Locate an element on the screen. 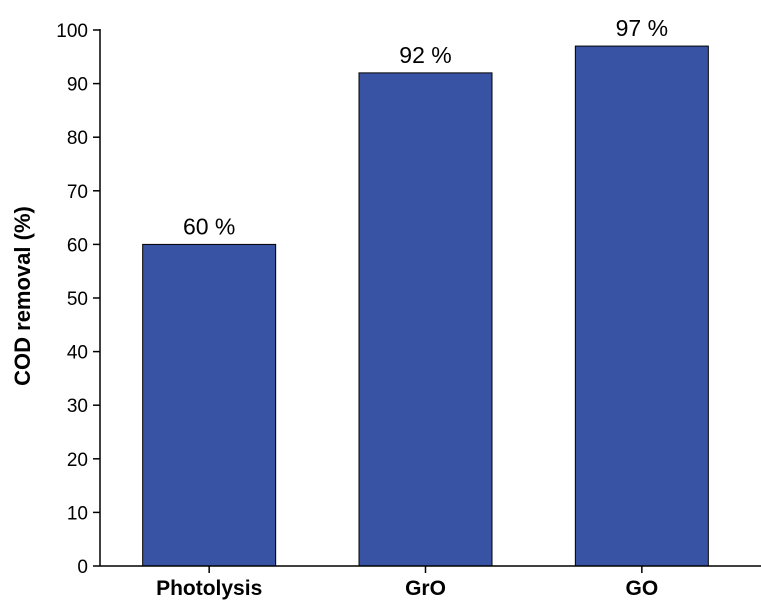 Image resolution: width=761 pixels, height=600 pixels. y-tick-label: 60 is located at coordinates (77, 245).